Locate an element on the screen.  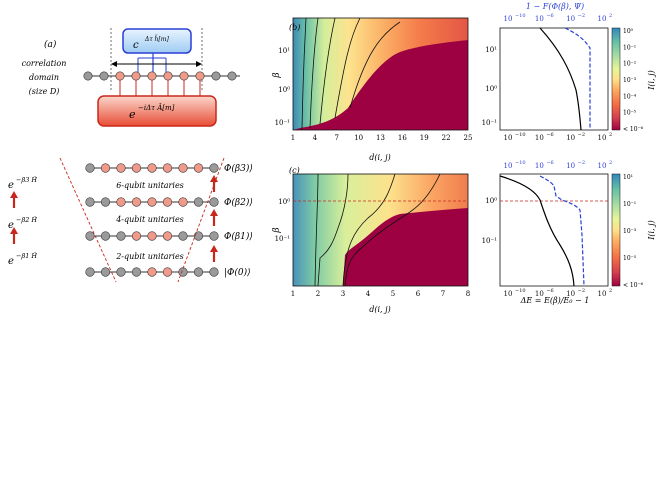
side-bottom-bottom-ticks: 10 −10 10 −6 10 −2 10 2 is located at coordinates (558, 293).